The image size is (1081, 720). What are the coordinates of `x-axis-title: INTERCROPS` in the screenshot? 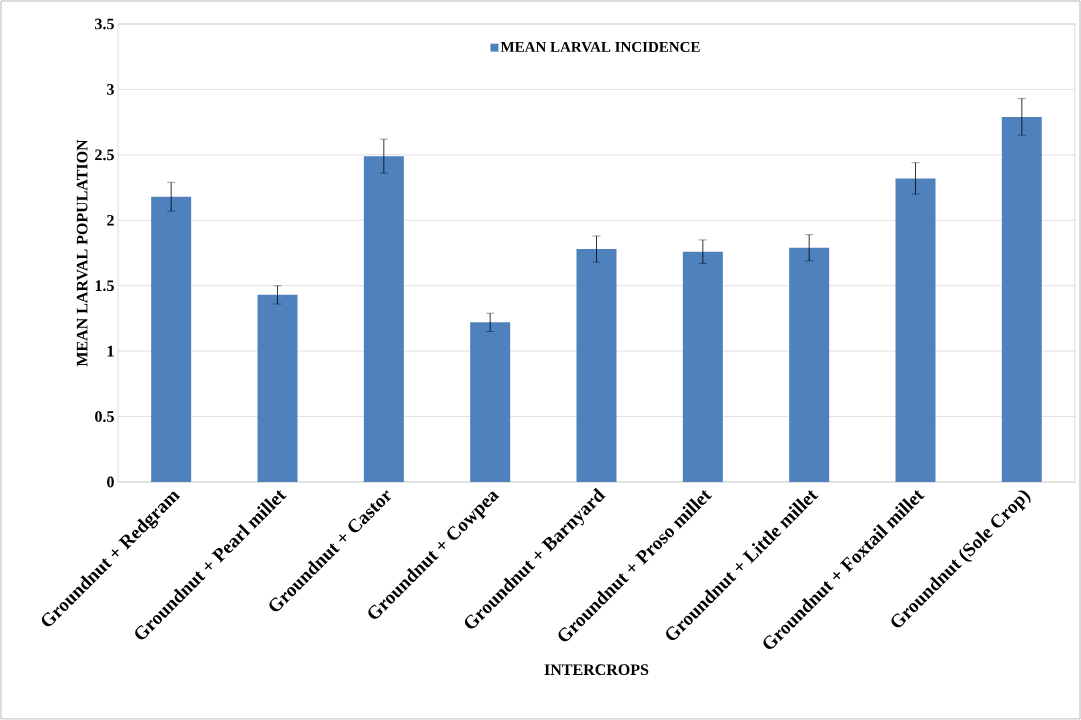 It's located at (596, 670).